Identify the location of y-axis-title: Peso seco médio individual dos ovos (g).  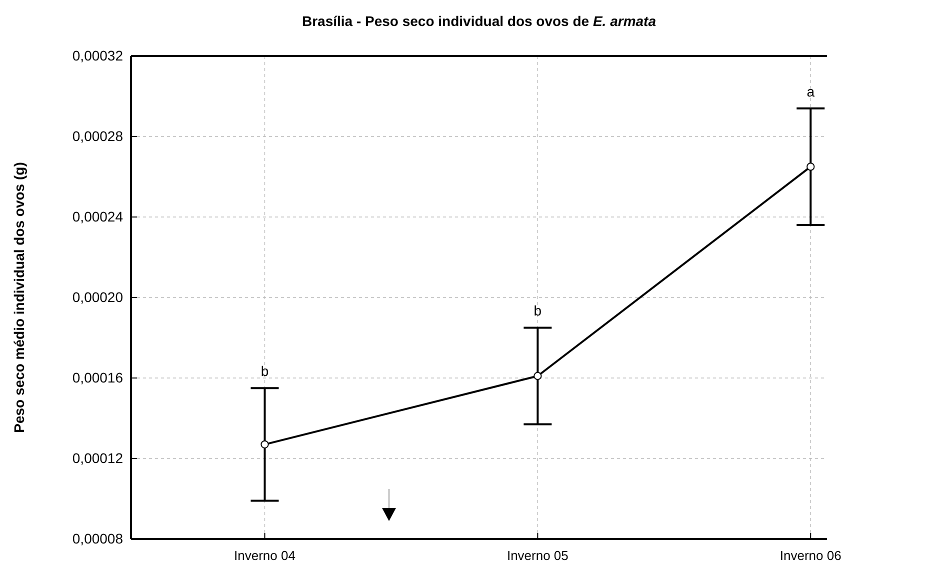
(19, 297).